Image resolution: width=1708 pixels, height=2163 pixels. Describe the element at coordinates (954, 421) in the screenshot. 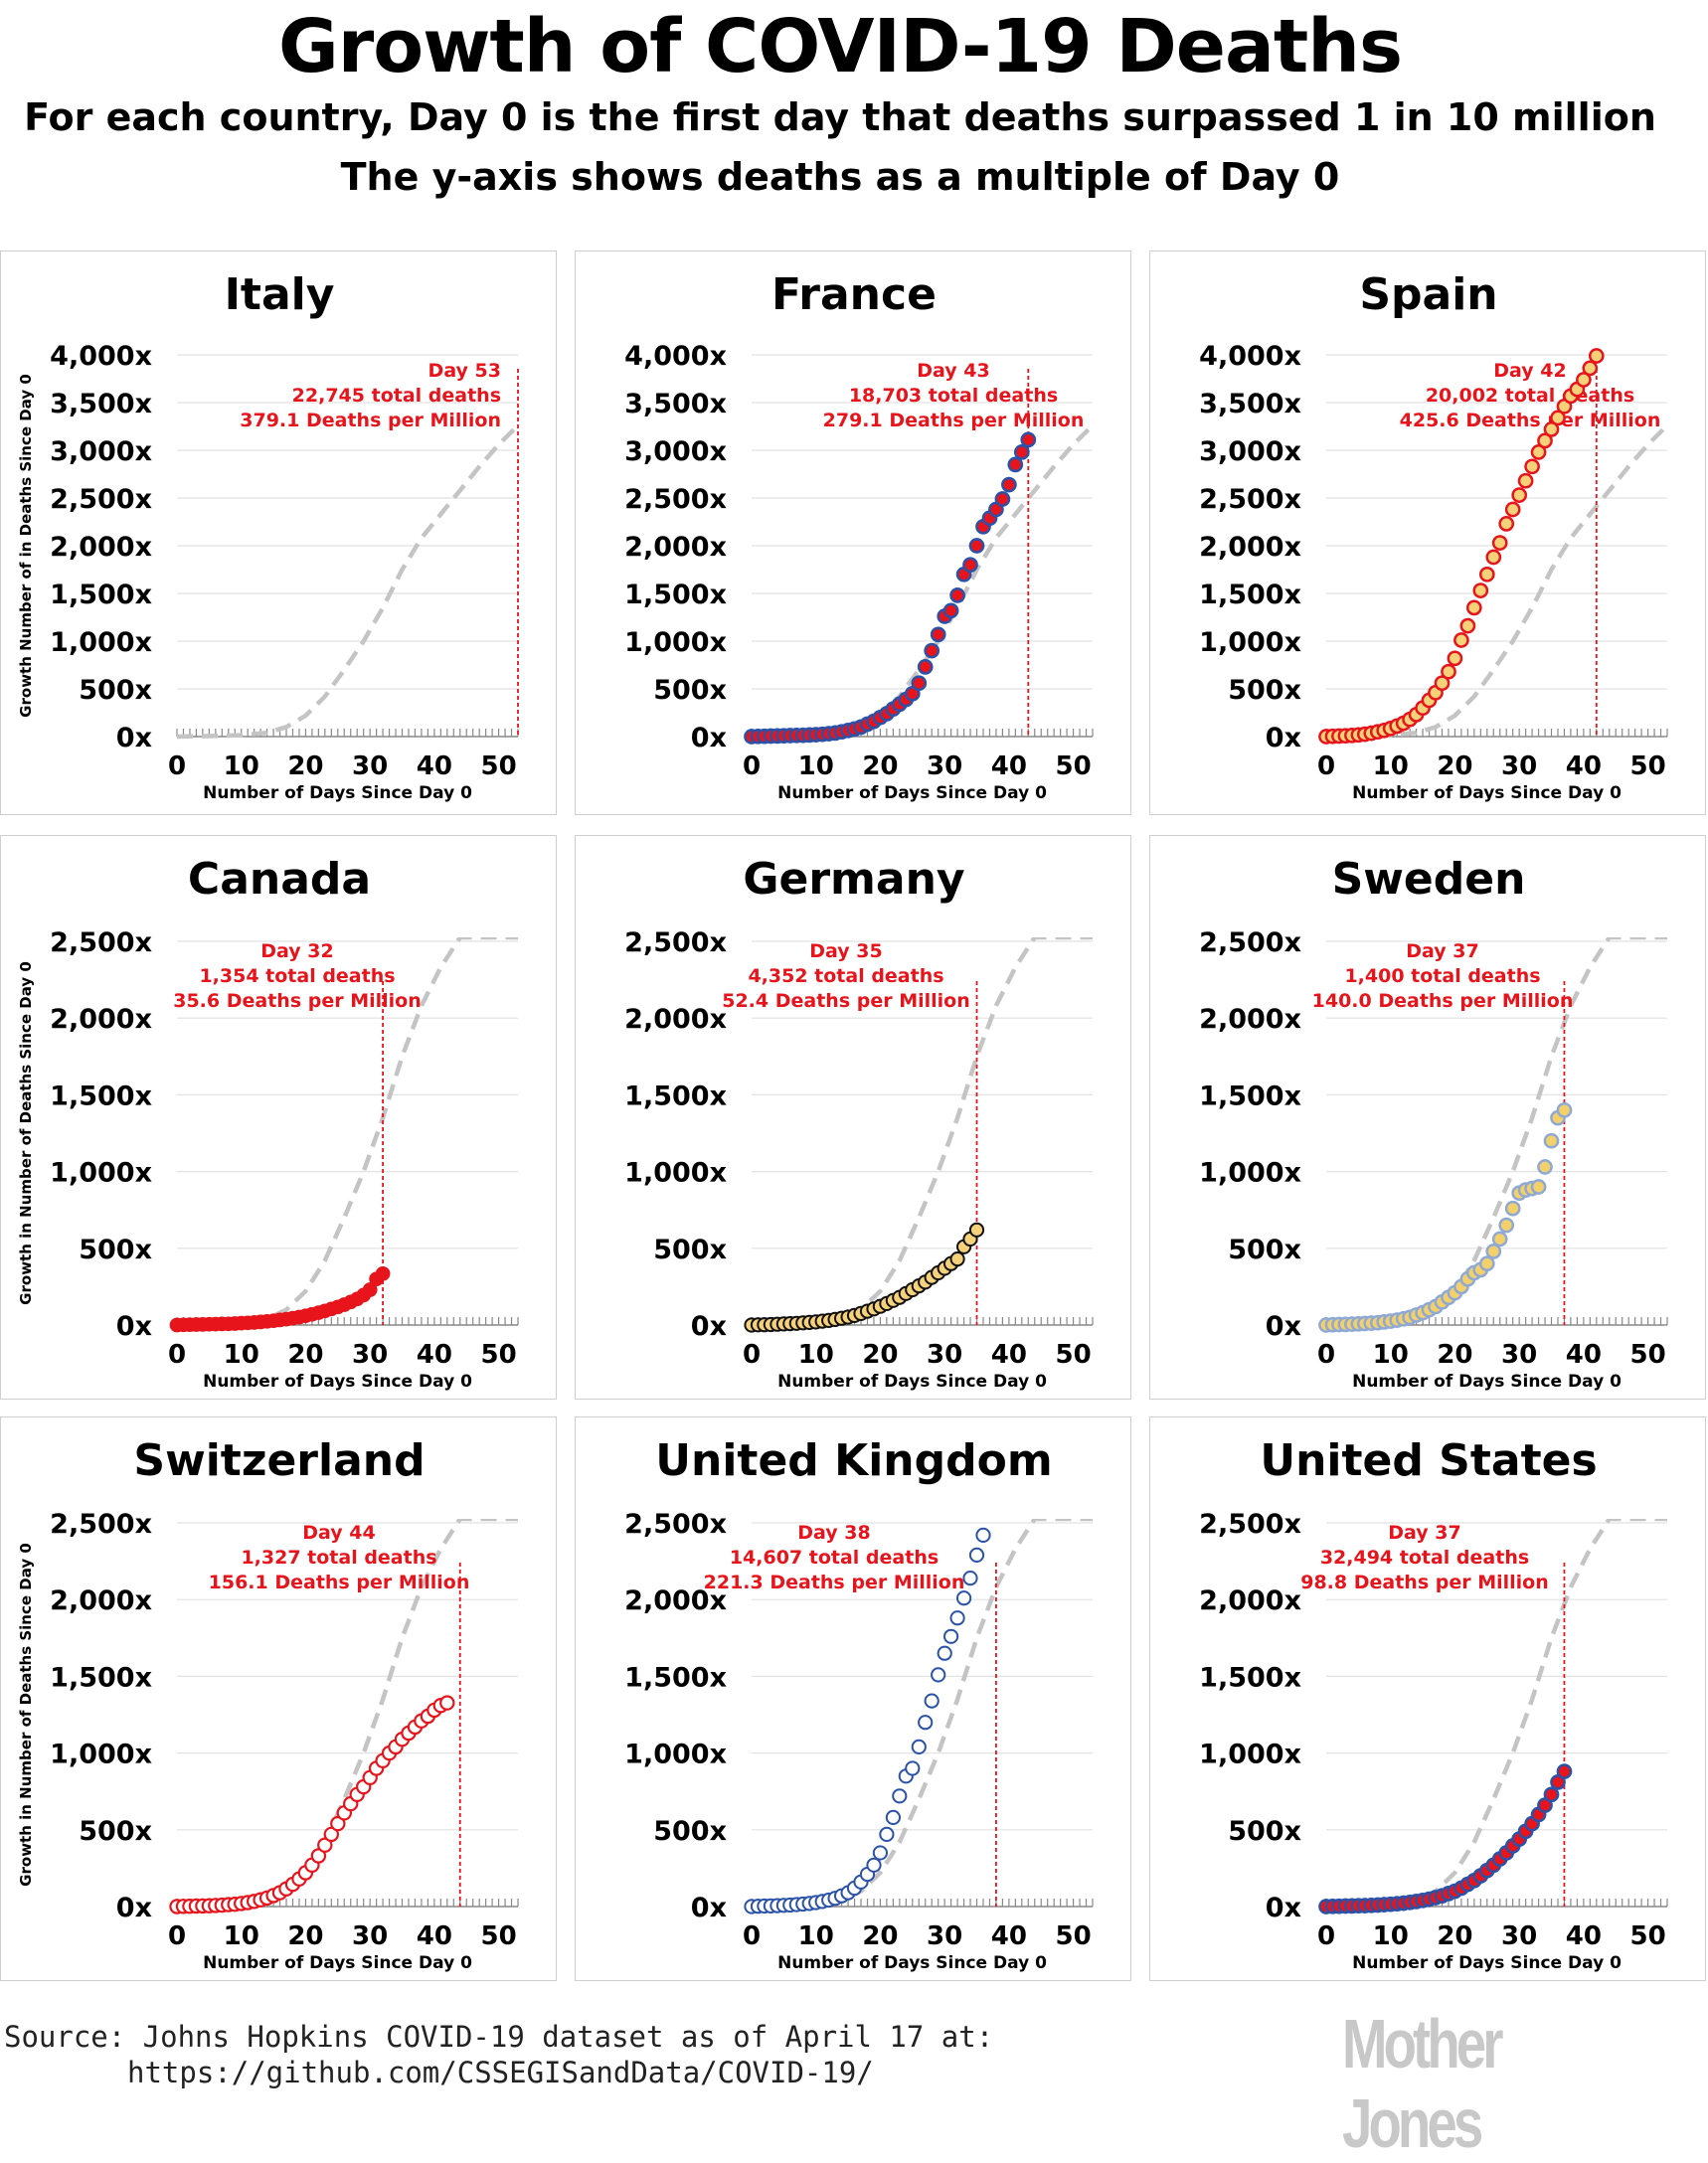

I see `annotation-text: 279.1 Deaths per Million` at that location.